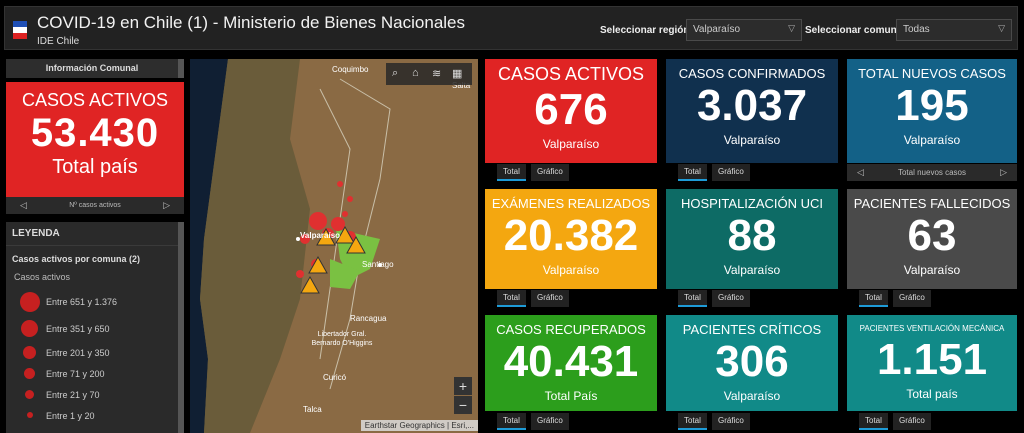  What do you see at coordinates (42, 277) in the screenshot?
I see `legend-group: Casos activos` at bounding box center [42, 277].